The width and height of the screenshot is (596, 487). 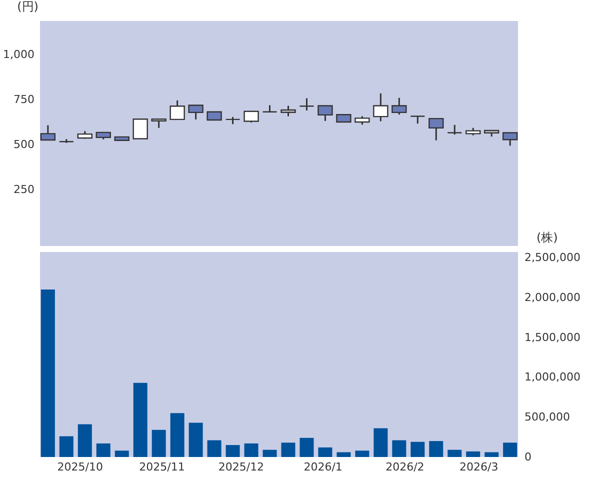 What do you see at coordinates (241, 467) in the screenshot?
I see `x-tick-label: 2025/12` at bounding box center [241, 467].